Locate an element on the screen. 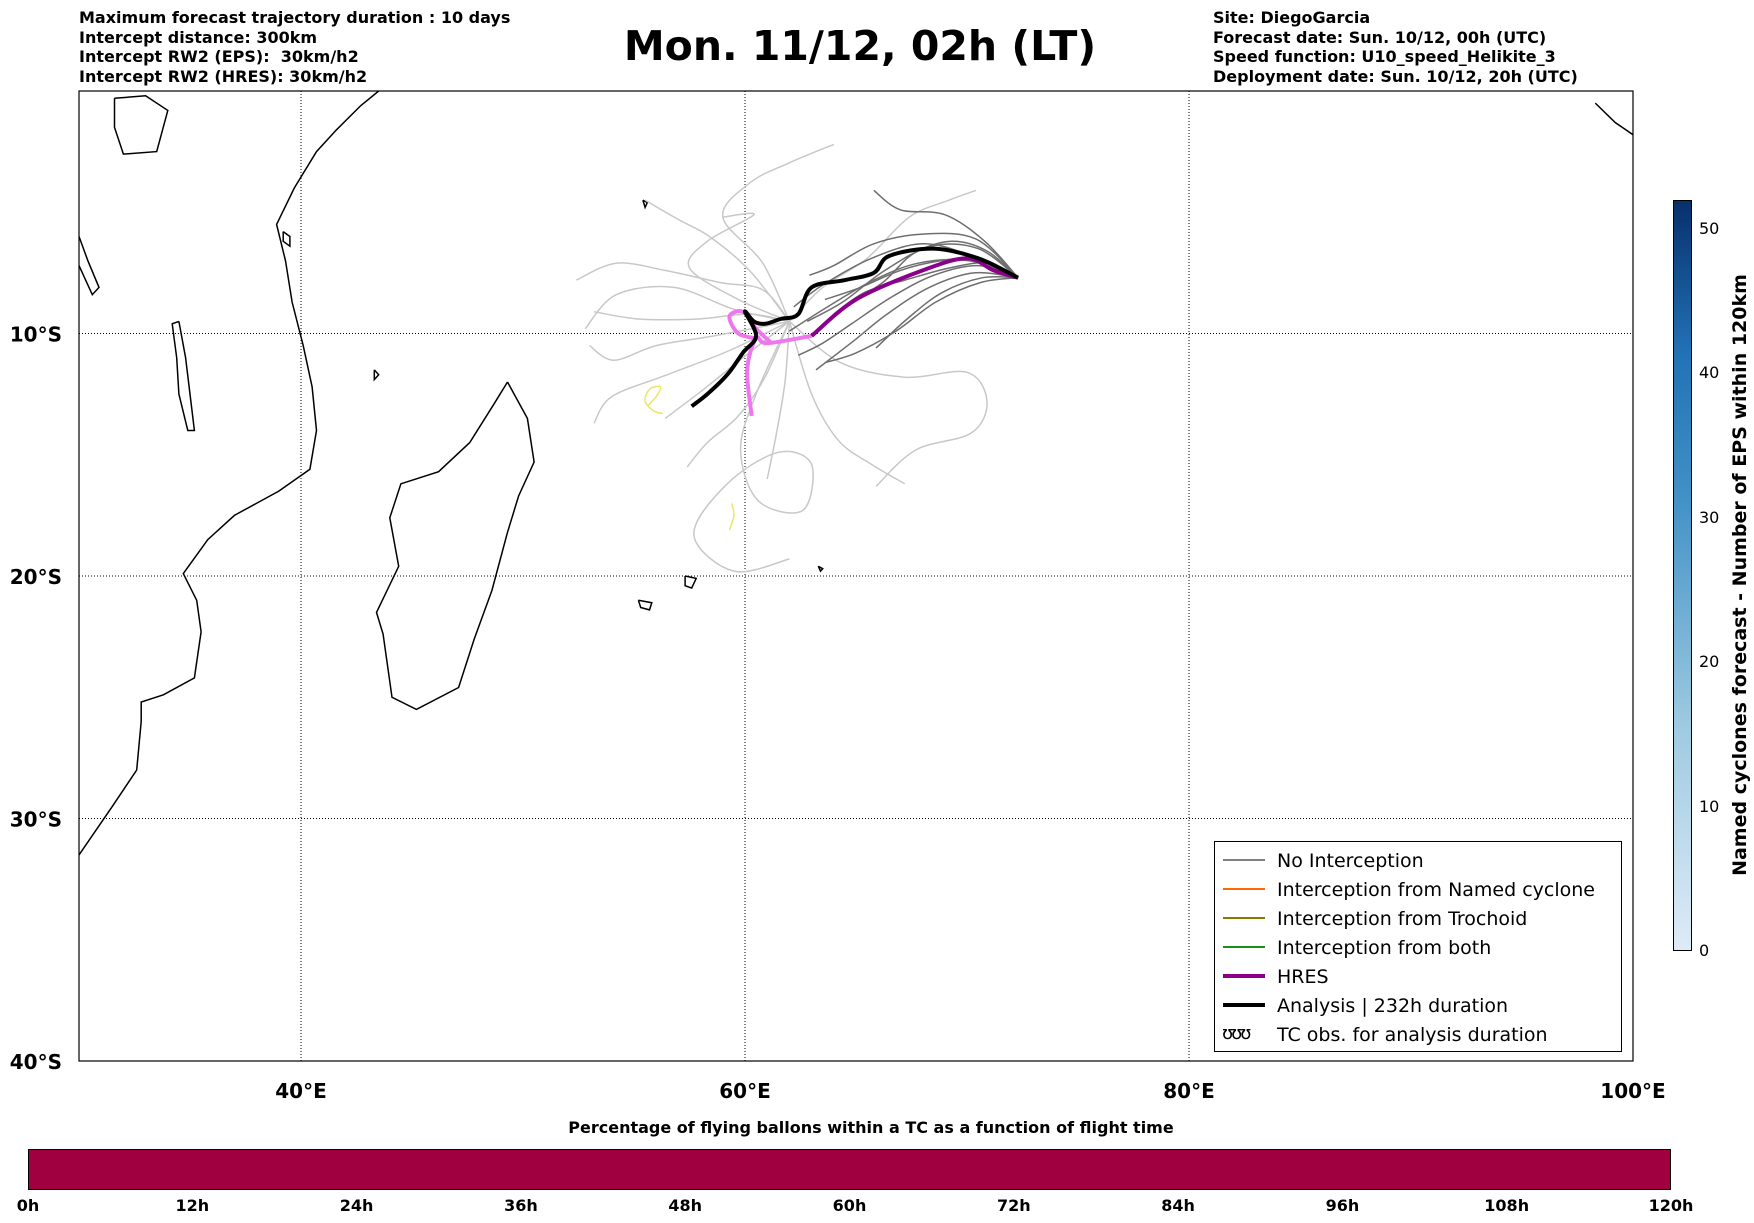  legend-item: Interception from Trochoid is located at coordinates (1418, 918).